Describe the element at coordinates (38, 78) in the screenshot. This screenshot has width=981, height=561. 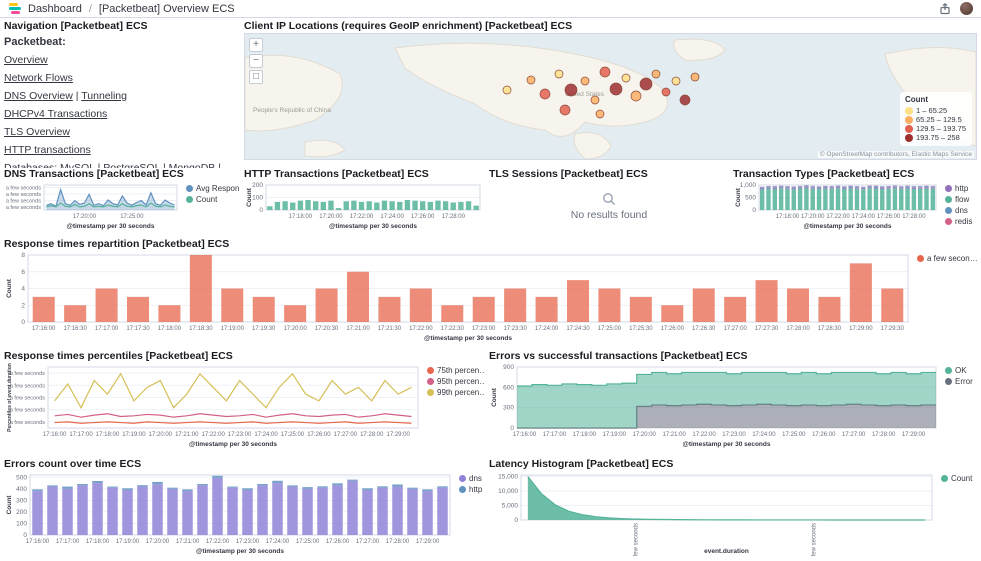
I see `nav-link-network-flows: Network Flows` at that location.